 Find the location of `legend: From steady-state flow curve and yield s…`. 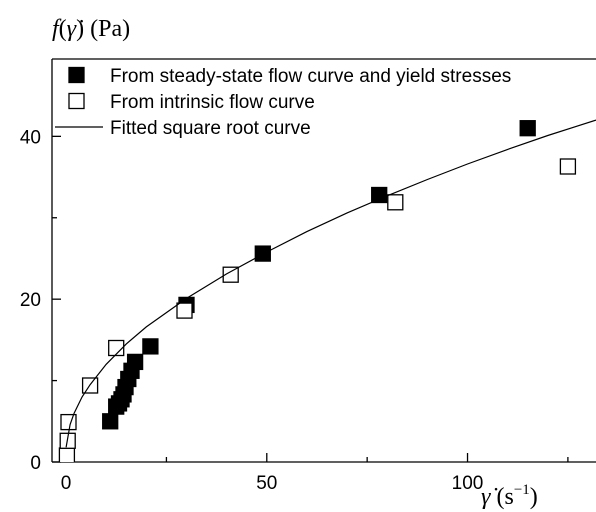

legend: From steady-state flow curve and yield s… is located at coordinates (283, 102).